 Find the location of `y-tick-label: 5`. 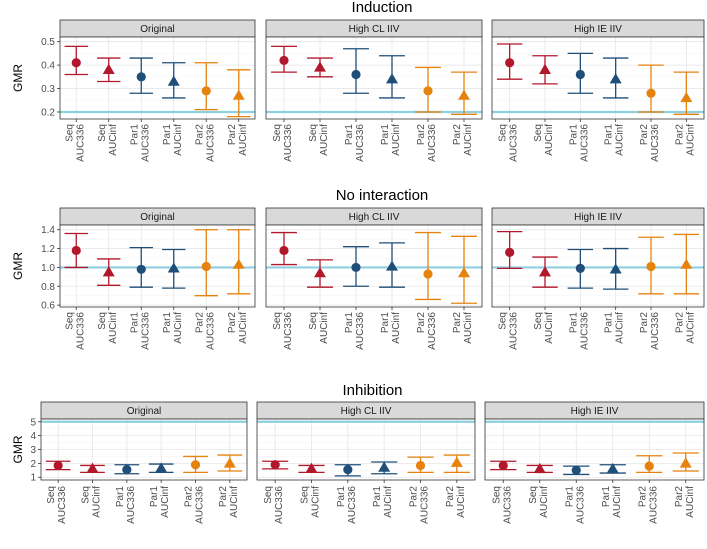

y-tick-label: 5 is located at coordinates (33, 422).